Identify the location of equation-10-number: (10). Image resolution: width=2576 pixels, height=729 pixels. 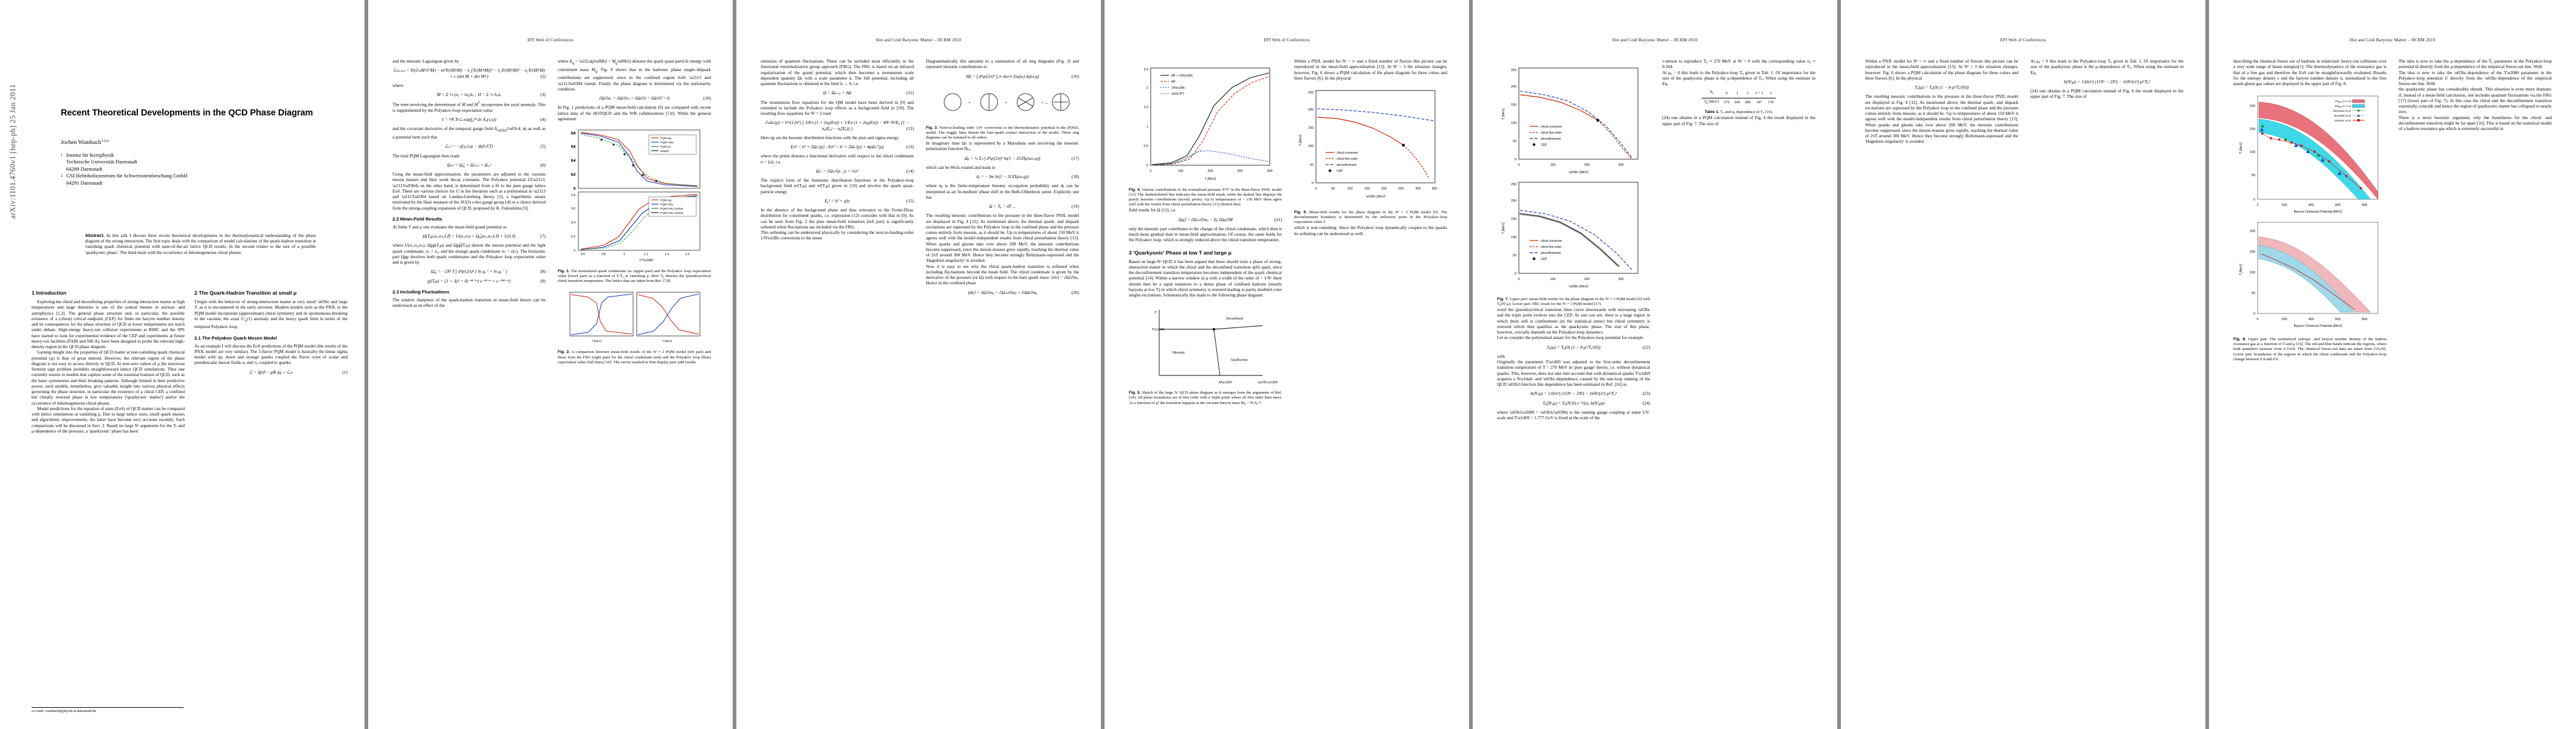
(707, 98).